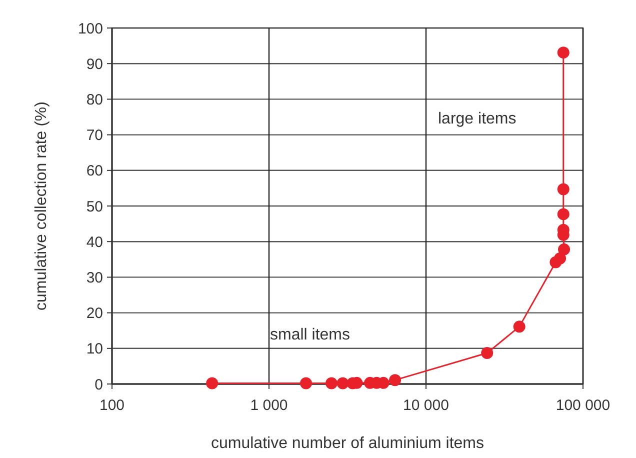 The width and height of the screenshot is (636, 458). What do you see at coordinates (94, 171) in the screenshot?
I see `y-tick-label: 60` at bounding box center [94, 171].